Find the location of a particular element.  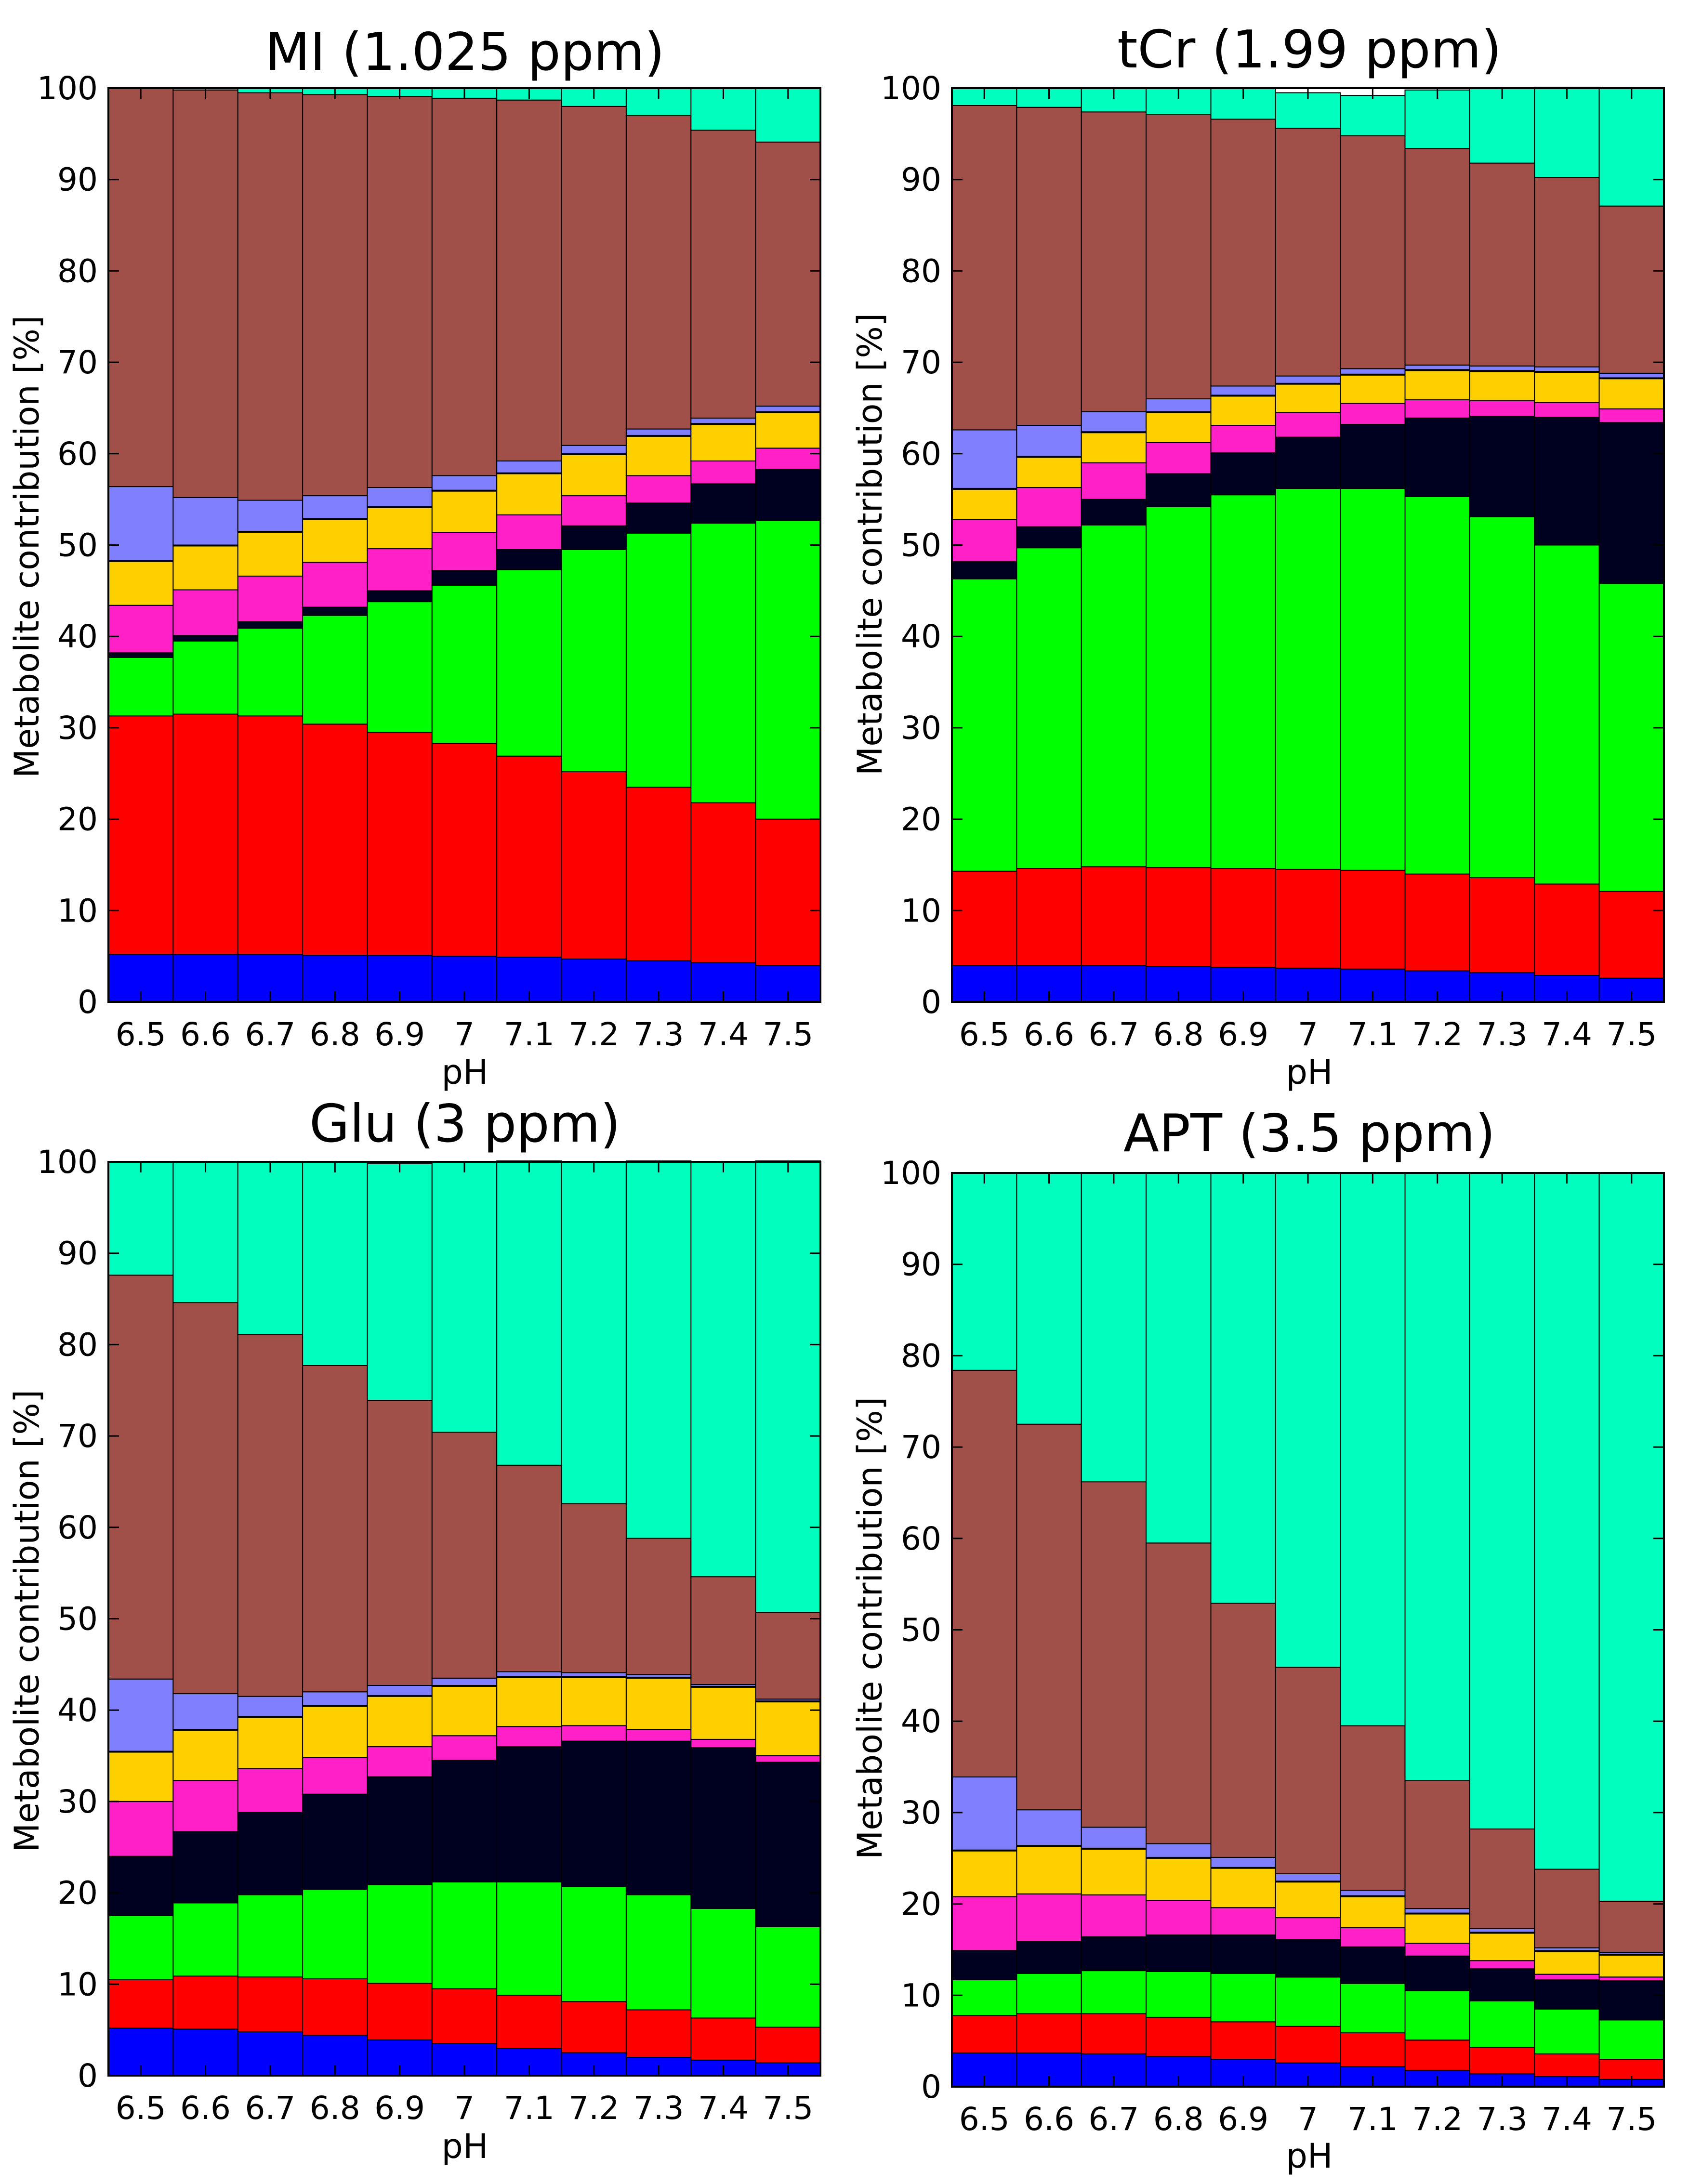

bar-segment-tau-ph-7.4 is located at coordinates (723, 421).